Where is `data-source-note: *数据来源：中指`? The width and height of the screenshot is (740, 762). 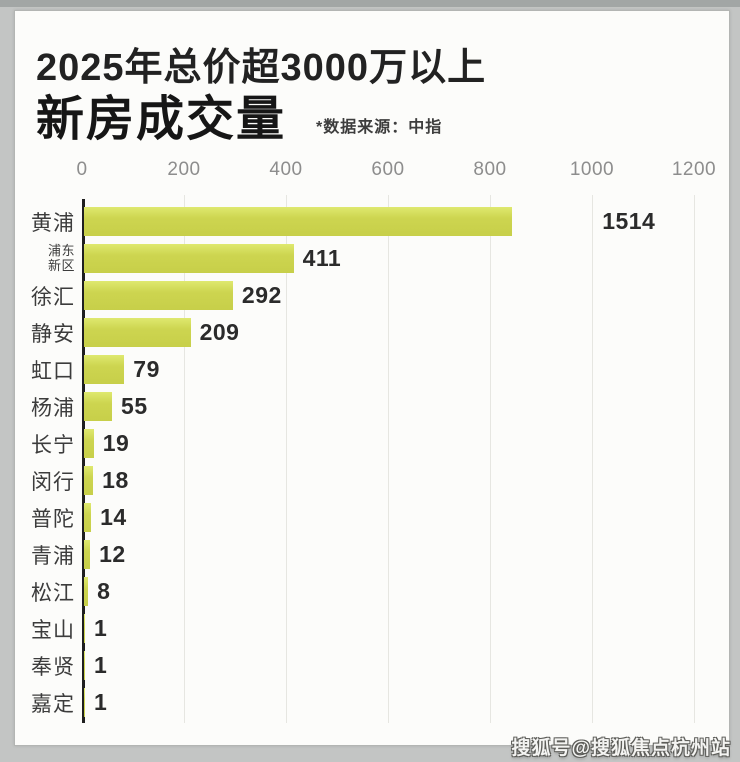
data-source-note: *数据来源：中指 is located at coordinates (379, 128).